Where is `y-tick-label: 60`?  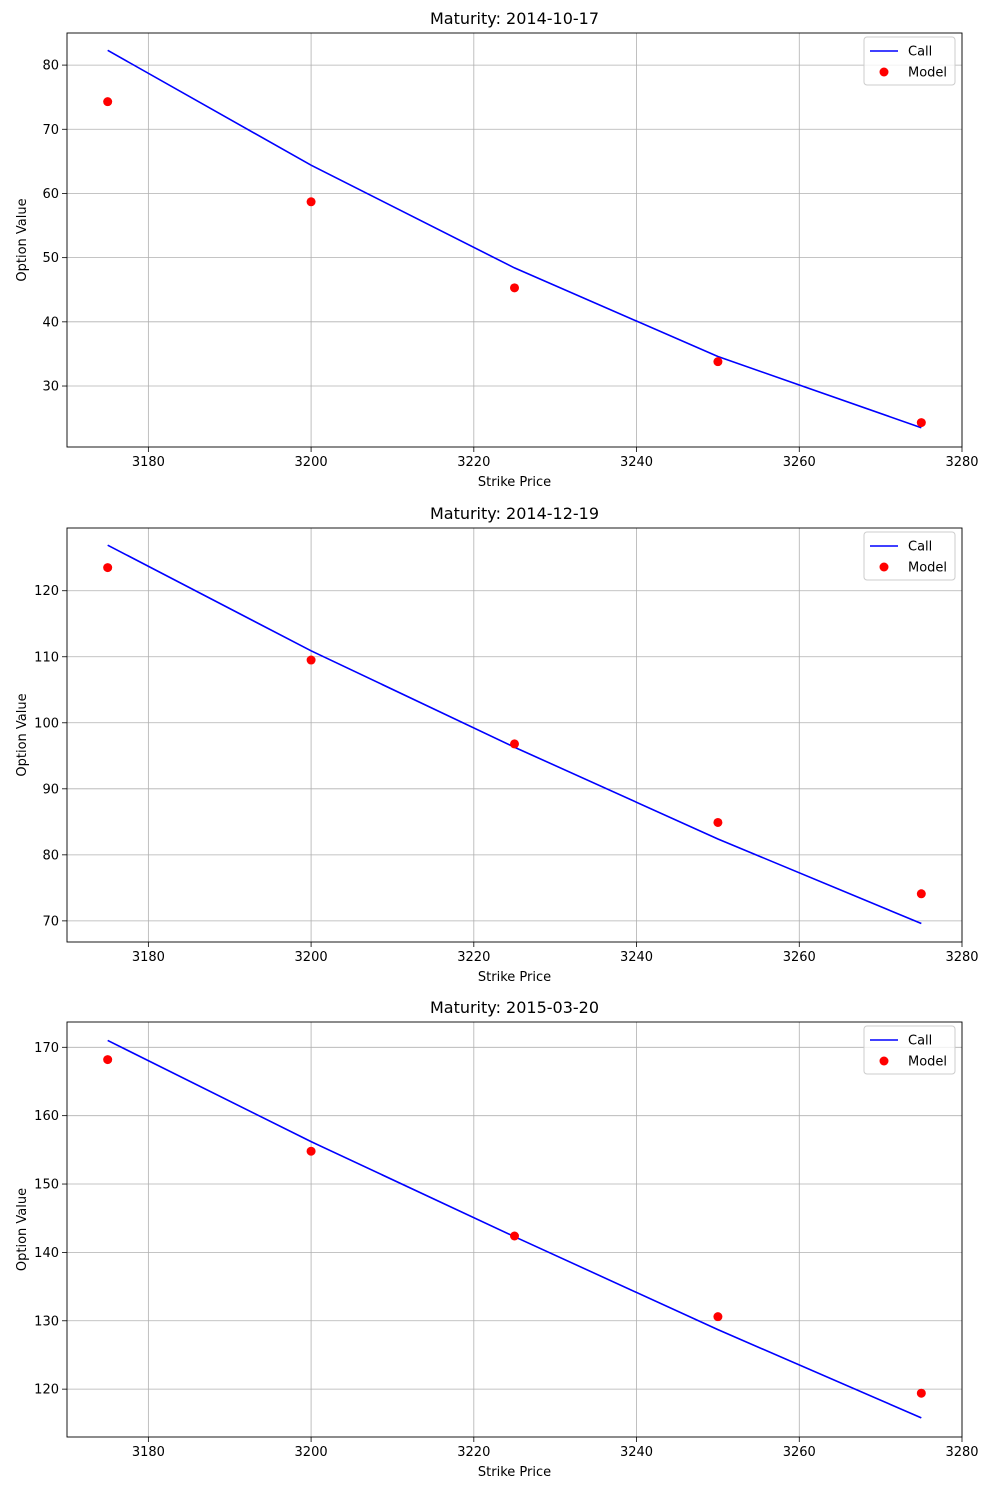
y-tick-label: 60 is located at coordinates (50, 194).